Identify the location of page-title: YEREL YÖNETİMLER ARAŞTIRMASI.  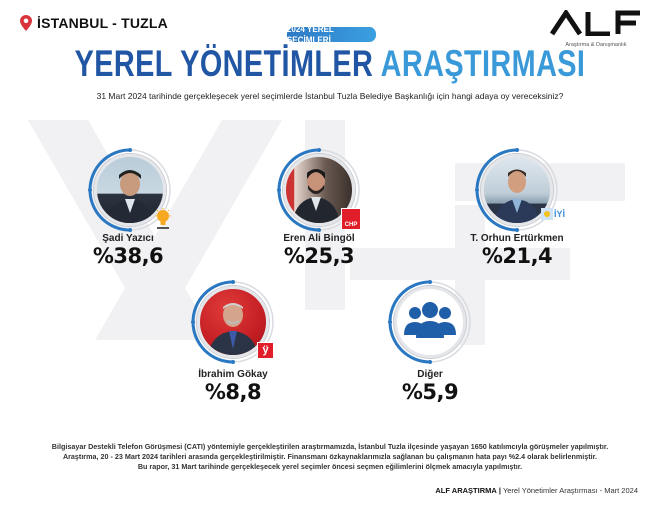
(330, 64).